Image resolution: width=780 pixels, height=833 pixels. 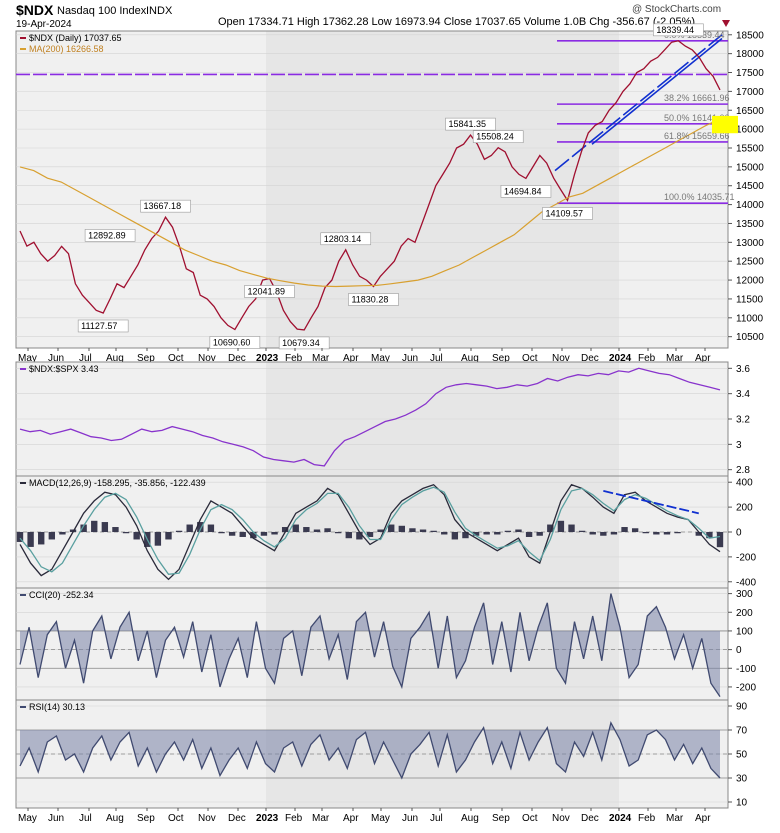 I want to click on y-tick-label: 30, so click(x=742, y=779).